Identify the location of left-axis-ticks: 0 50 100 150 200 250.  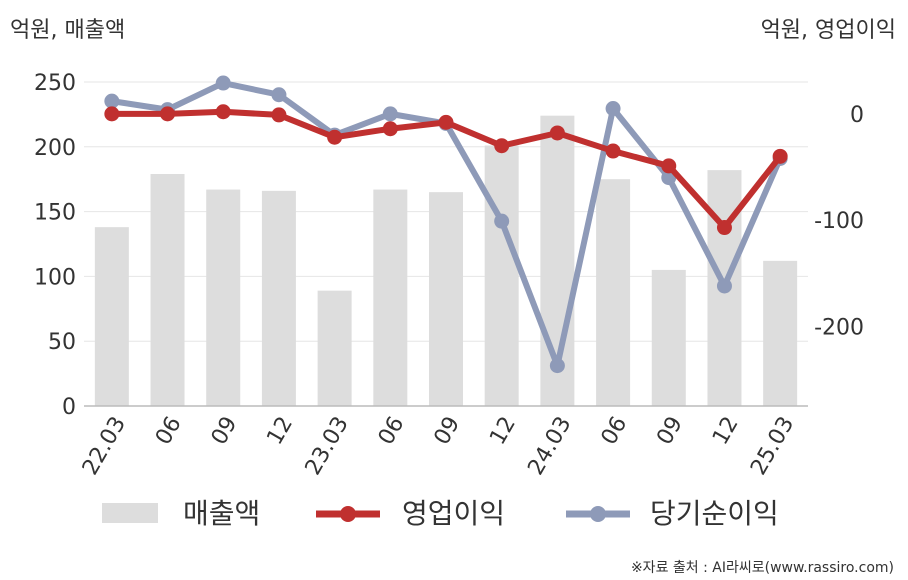
(55, 245).